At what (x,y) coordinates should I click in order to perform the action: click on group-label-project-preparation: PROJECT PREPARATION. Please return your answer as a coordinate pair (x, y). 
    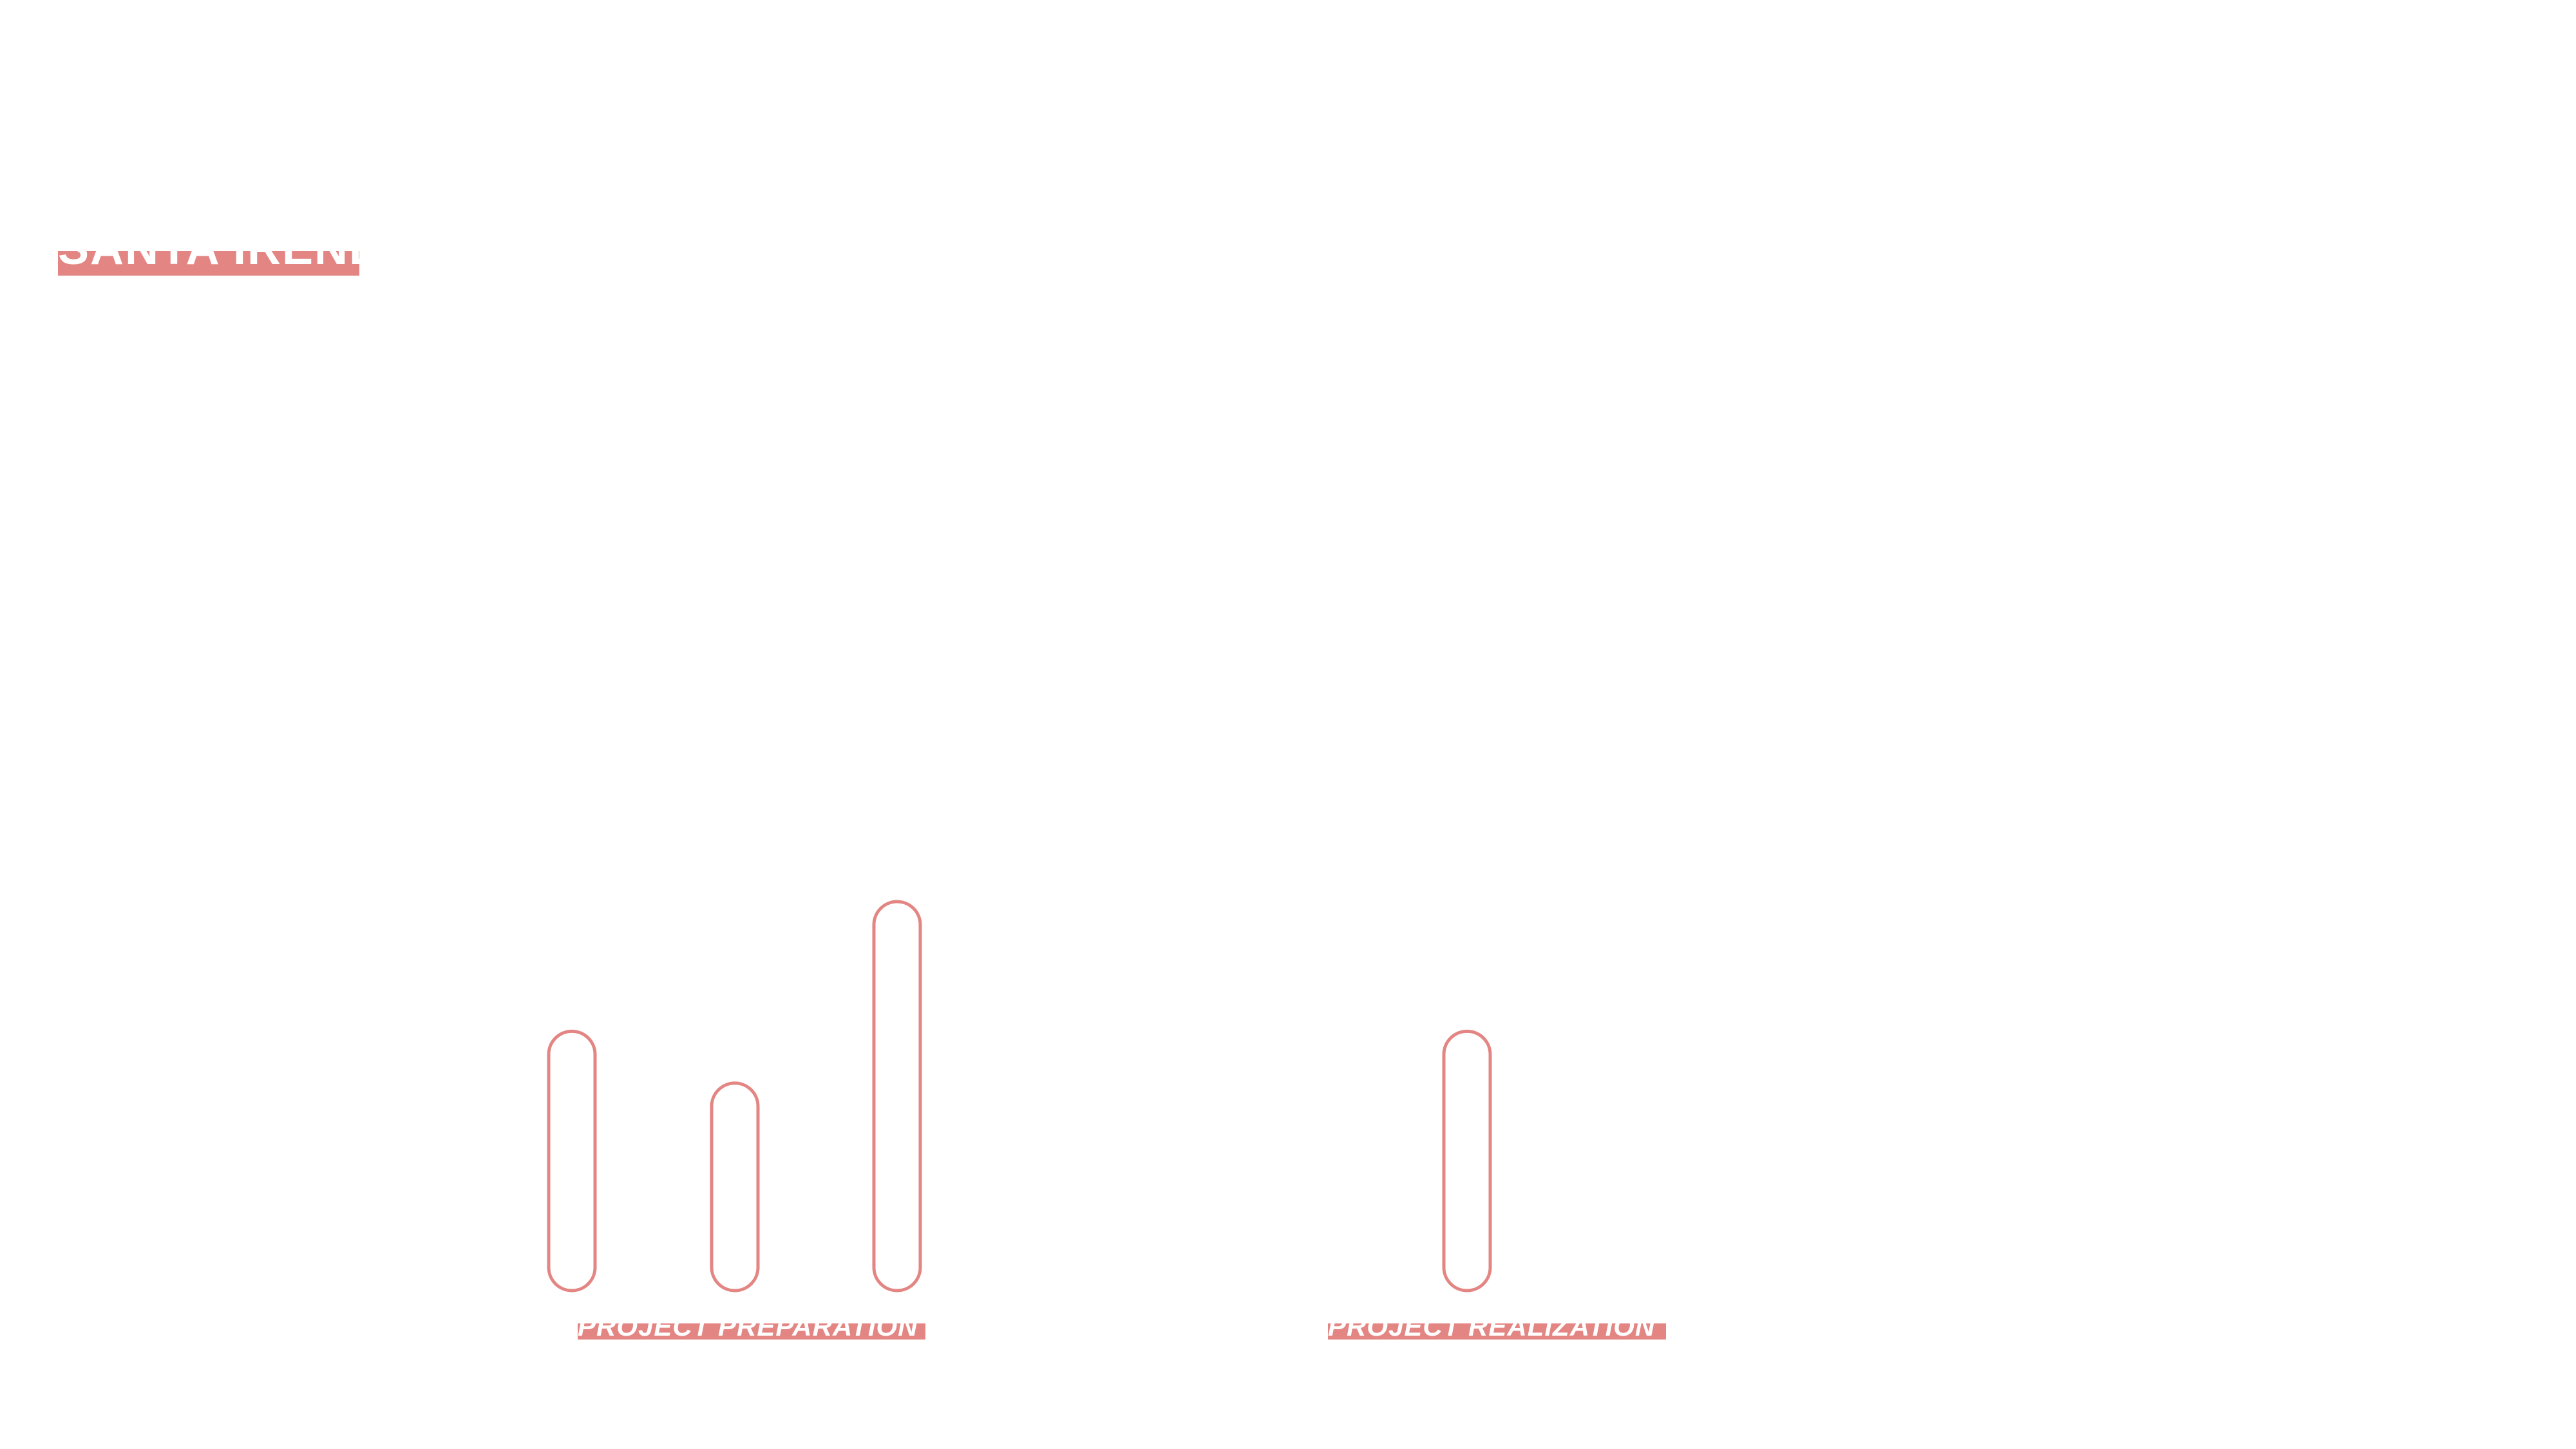
    Looking at the image, I should click on (751, 1323).